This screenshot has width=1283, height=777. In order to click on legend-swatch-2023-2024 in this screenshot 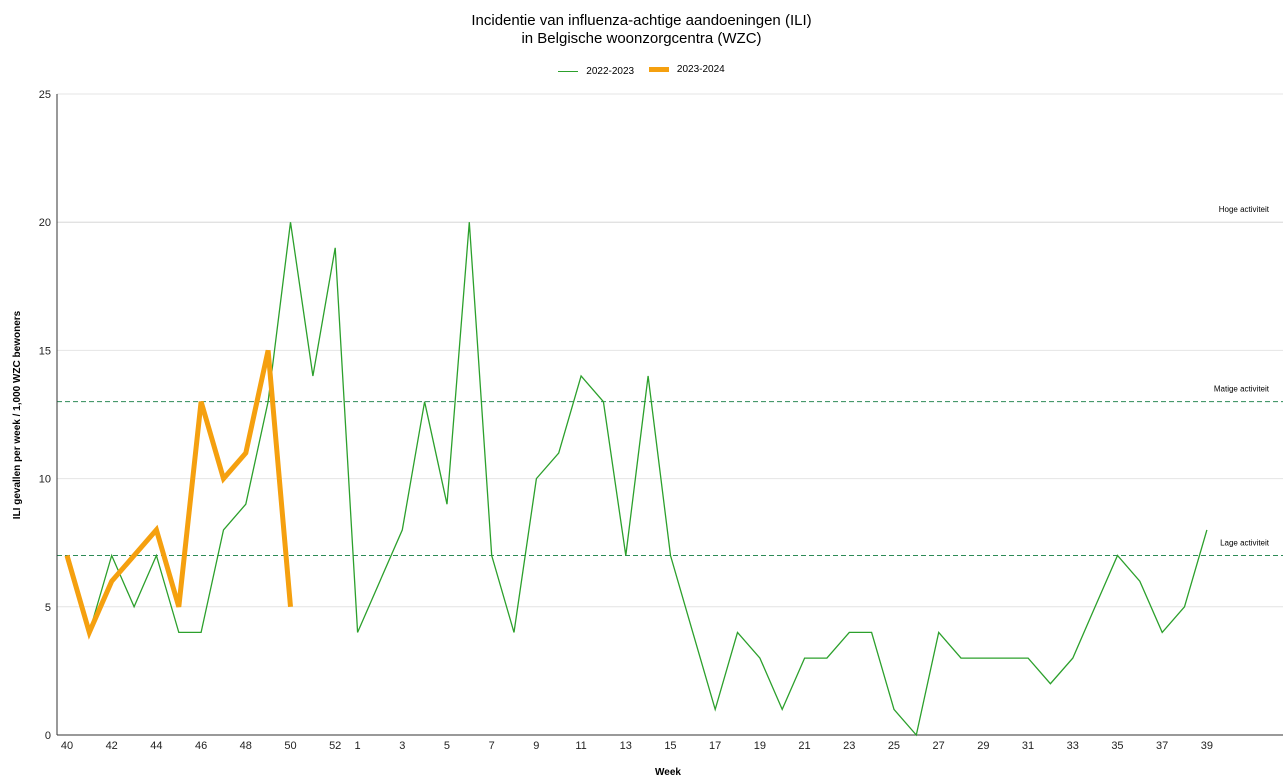, I will do `click(658, 69)`.